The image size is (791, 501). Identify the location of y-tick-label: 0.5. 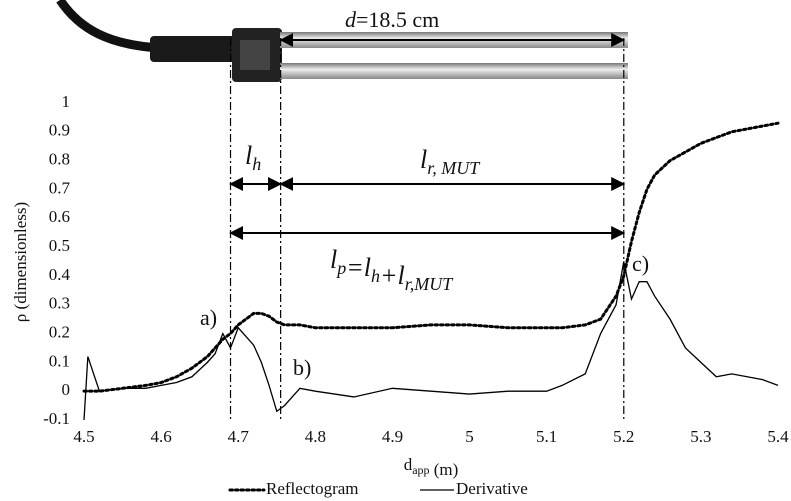
(59, 245).